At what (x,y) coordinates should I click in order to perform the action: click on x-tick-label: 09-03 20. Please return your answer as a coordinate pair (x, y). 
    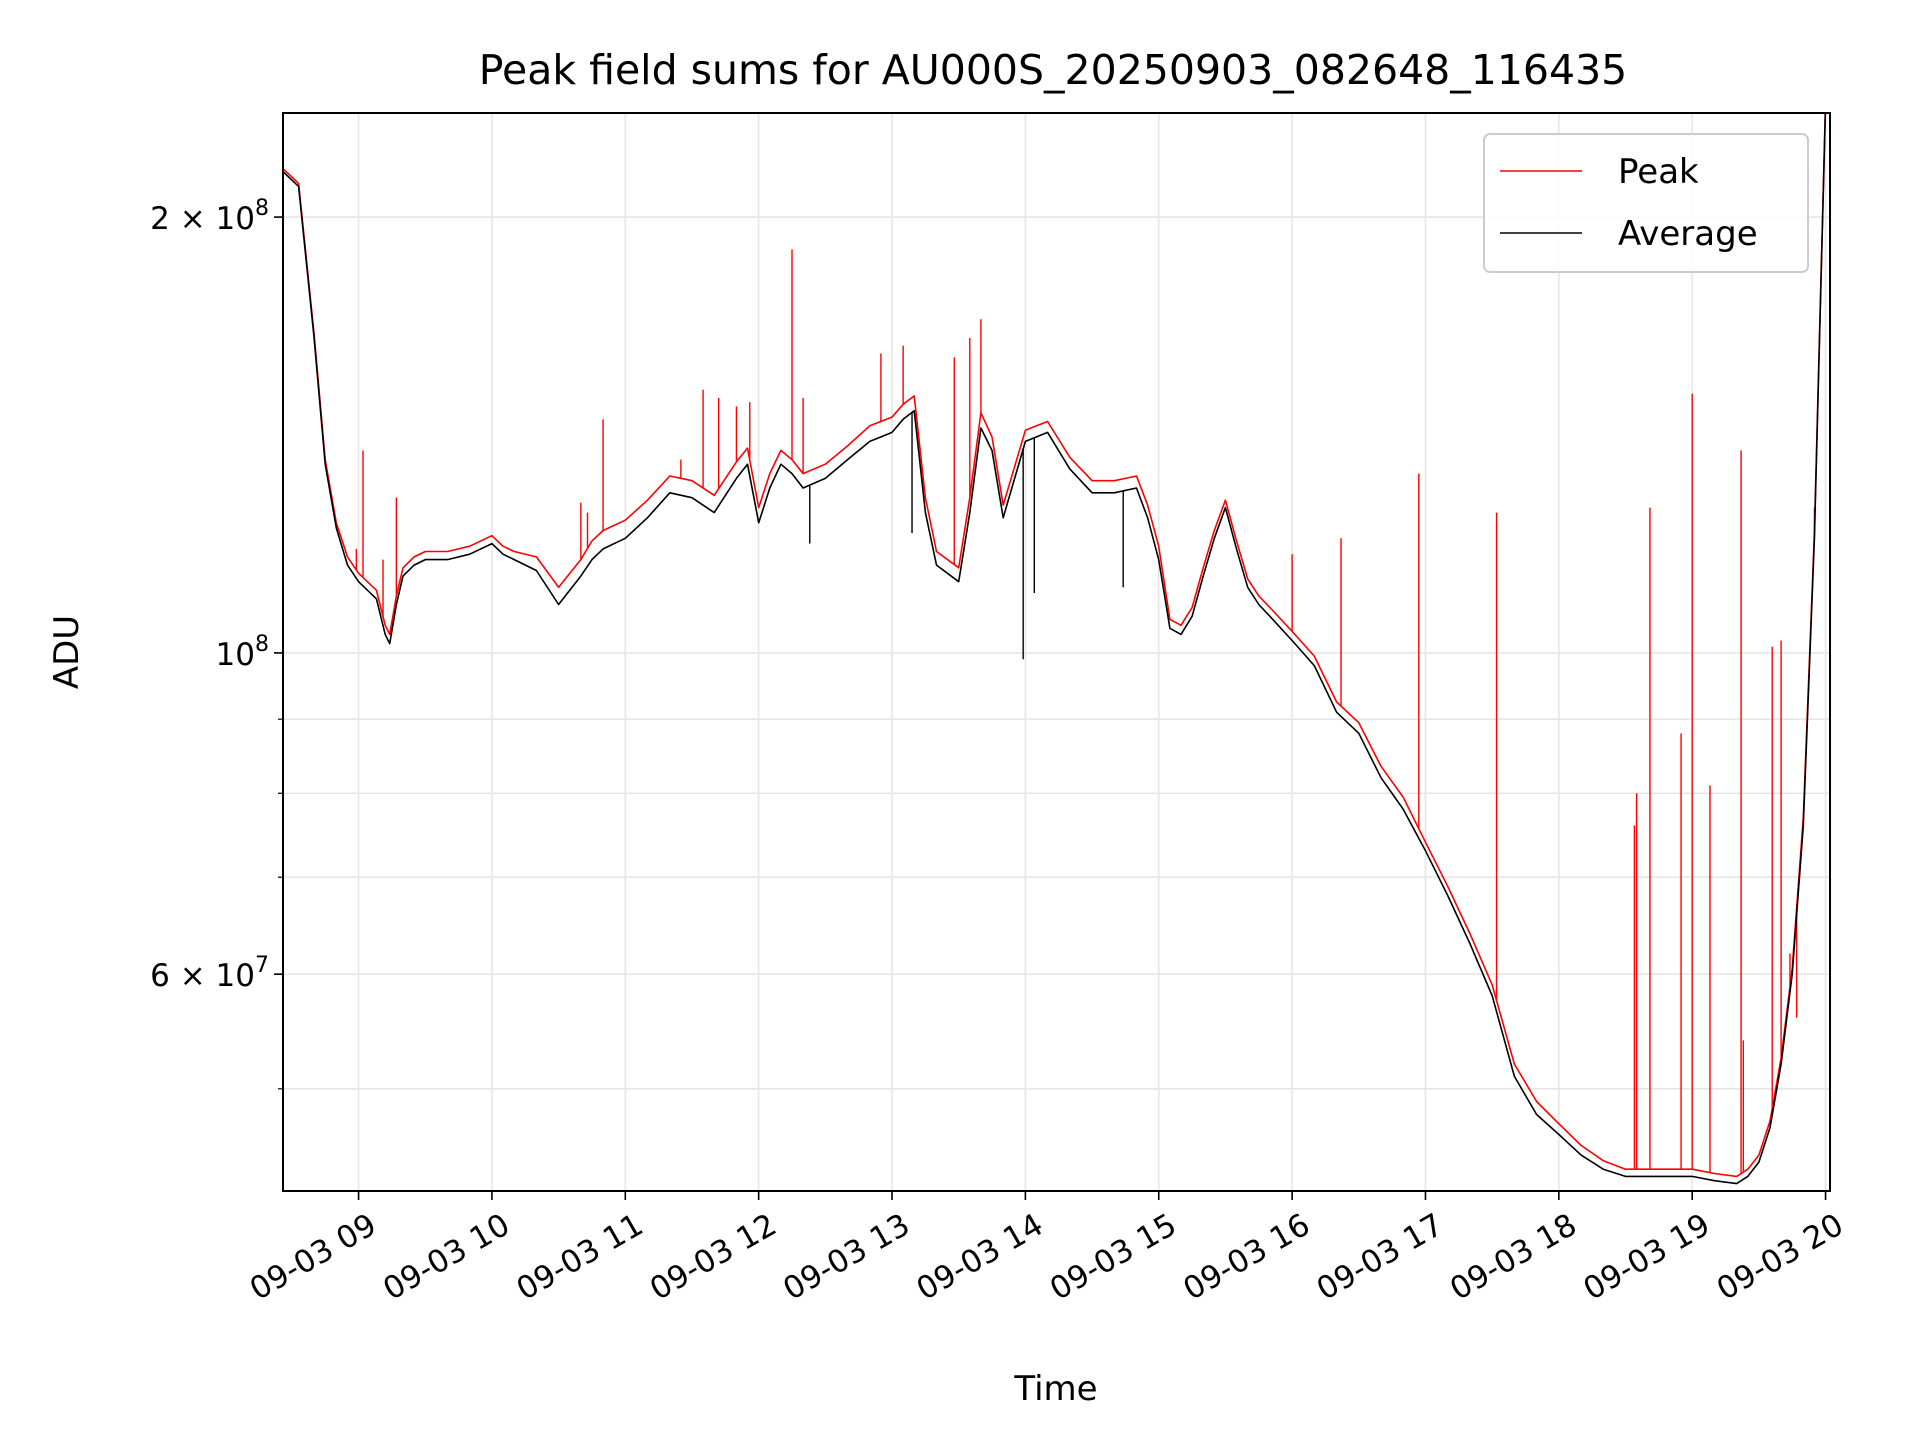
    Looking at the image, I should click on (1780, 1257).